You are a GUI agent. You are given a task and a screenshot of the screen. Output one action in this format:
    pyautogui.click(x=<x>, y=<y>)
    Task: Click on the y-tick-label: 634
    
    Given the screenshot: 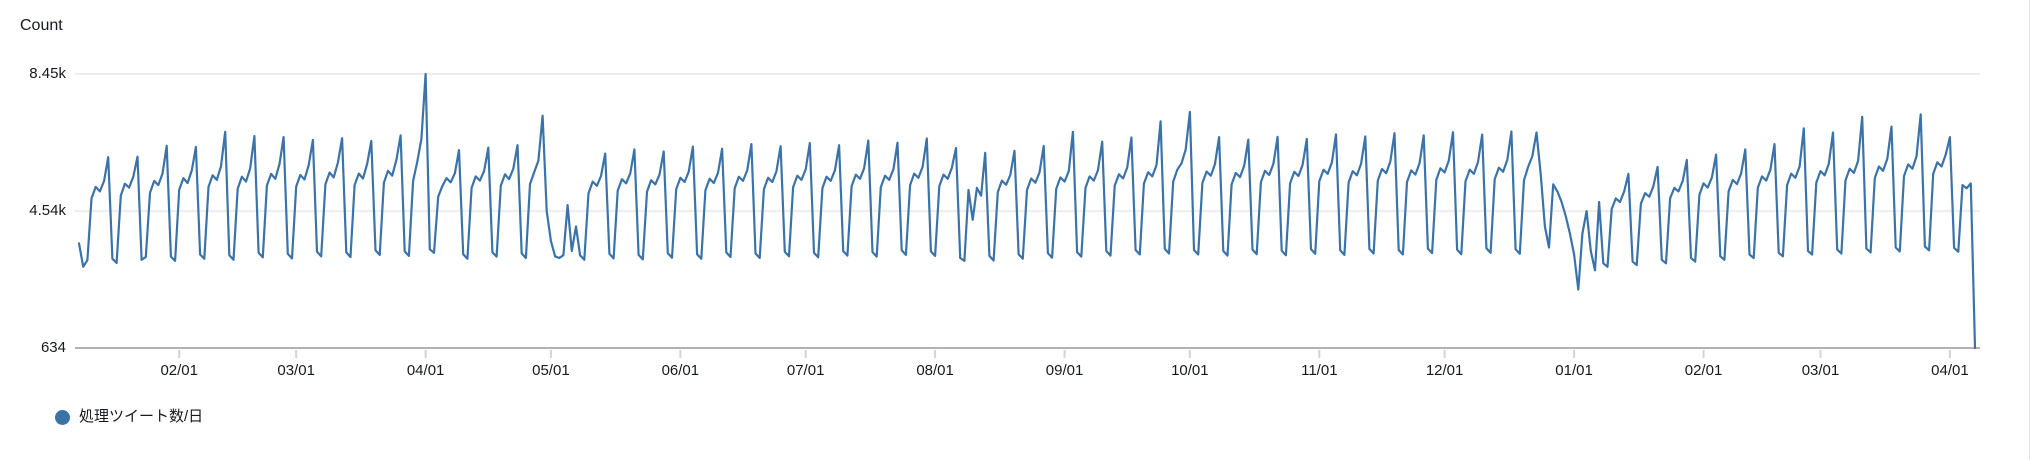 What is the action you would take?
    pyautogui.click(x=53, y=347)
    